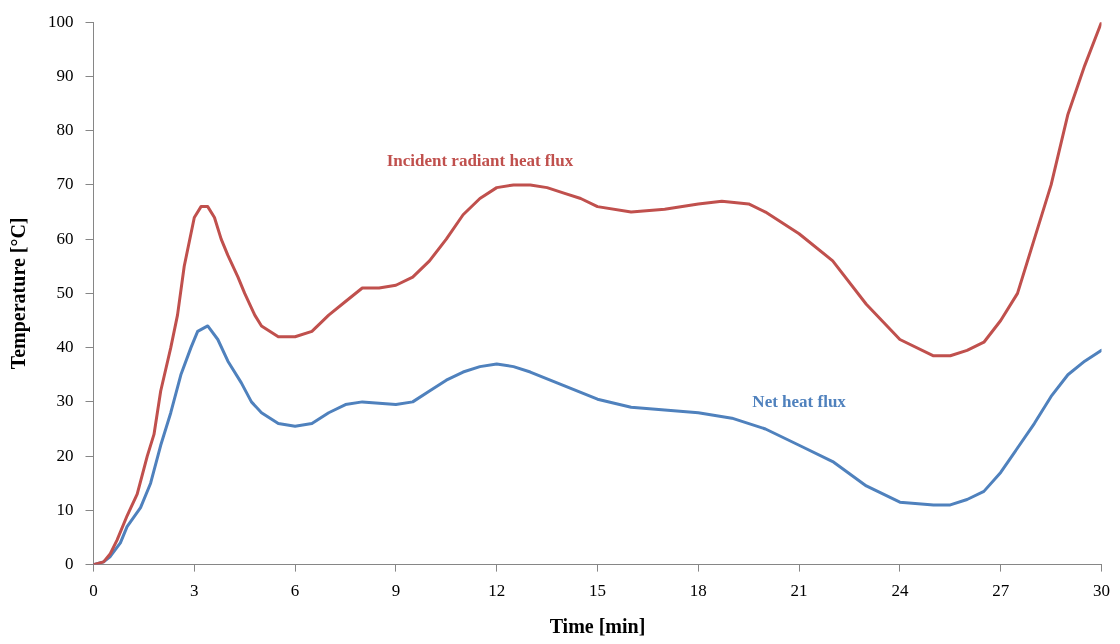 The image size is (1120, 644). I want to click on y-tick-label: 90, so click(65, 75).